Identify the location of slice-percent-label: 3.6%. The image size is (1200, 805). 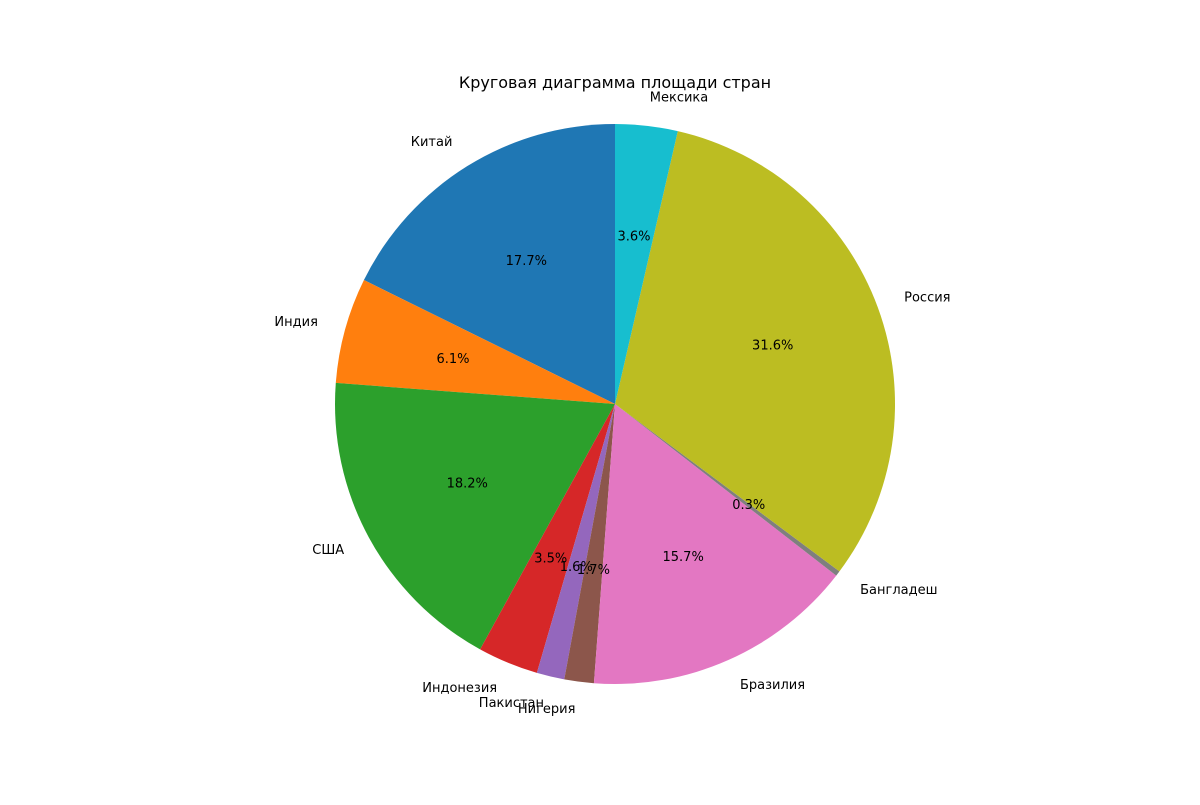
(633, 237).